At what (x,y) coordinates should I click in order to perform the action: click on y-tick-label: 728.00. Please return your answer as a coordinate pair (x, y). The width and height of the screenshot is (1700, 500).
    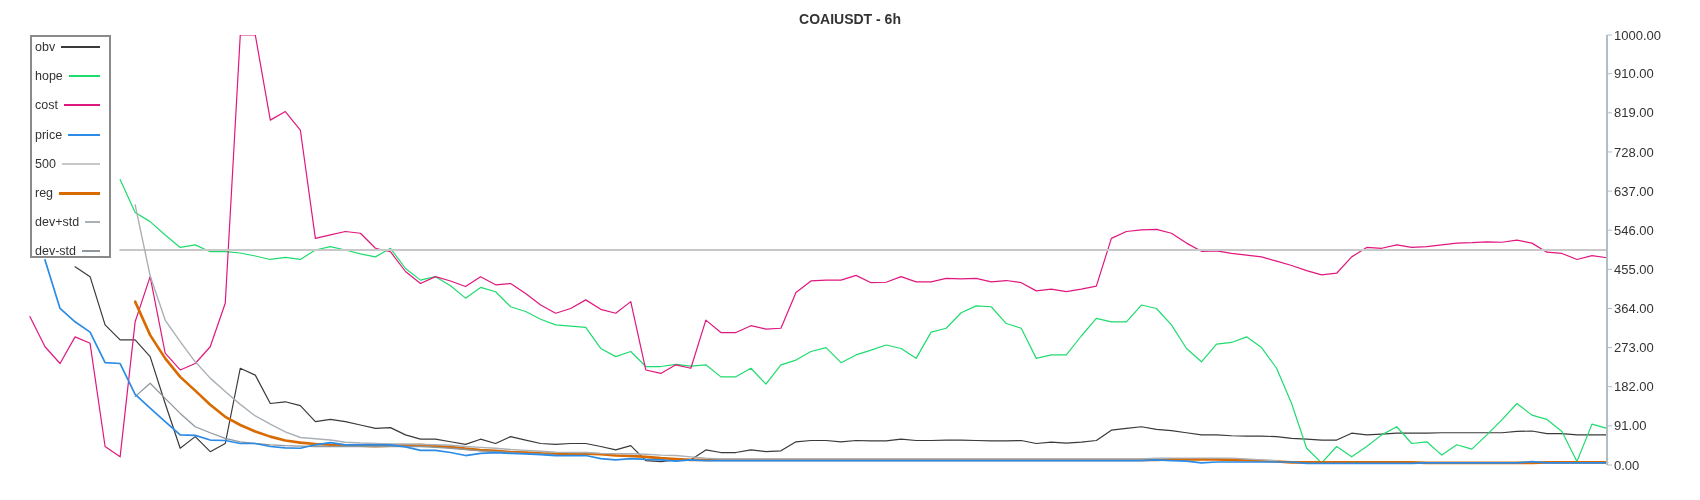
    Looking at the image, I should click on (1634, 152).